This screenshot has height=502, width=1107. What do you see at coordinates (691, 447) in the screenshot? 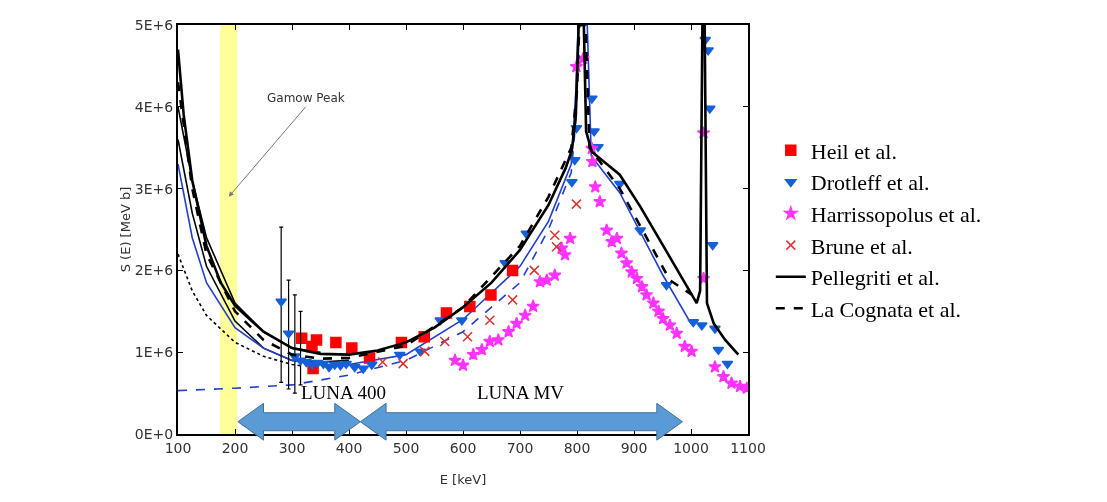
I see `x-tick-label: 1000` at bounding box center [691, 447].